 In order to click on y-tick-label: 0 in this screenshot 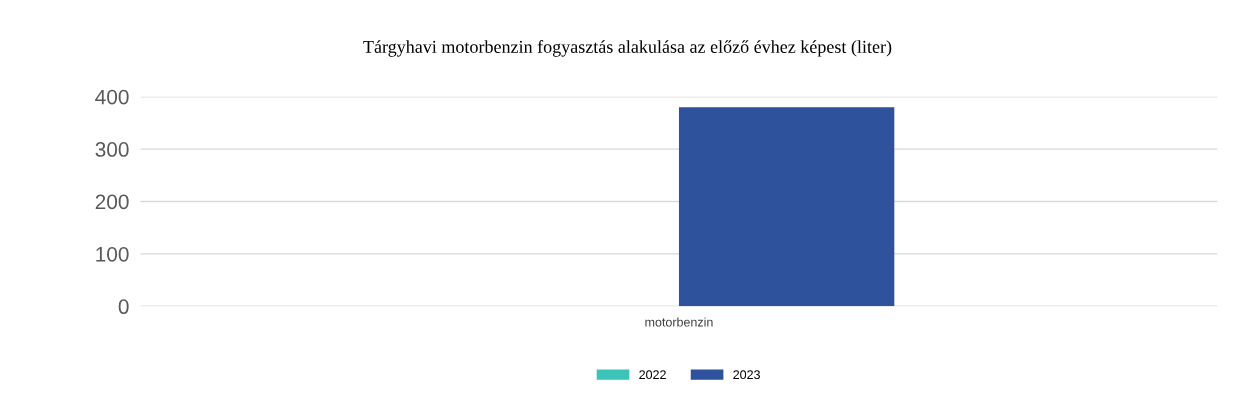, I will do `click(123, 307)`.